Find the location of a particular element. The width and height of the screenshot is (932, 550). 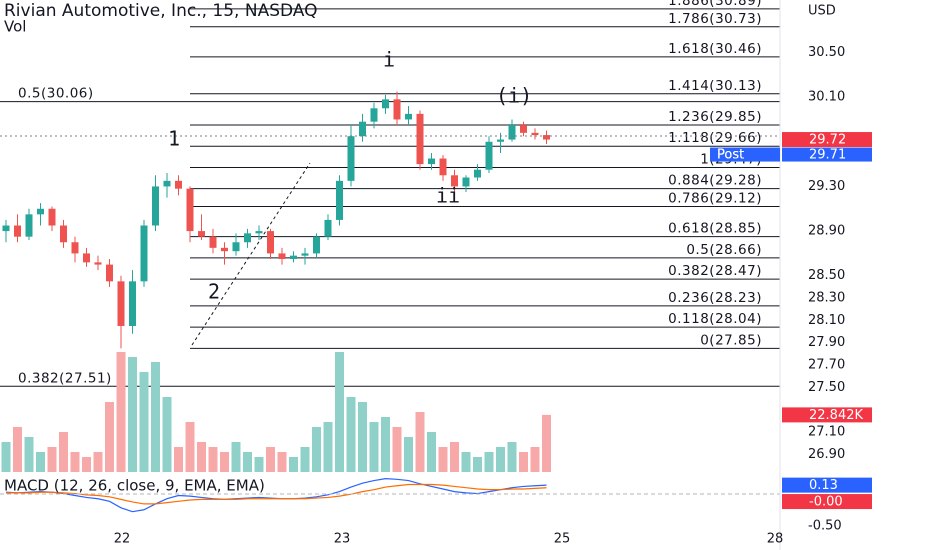

fib-label: 0.382(27.51) is located at coordinates (65, 378).